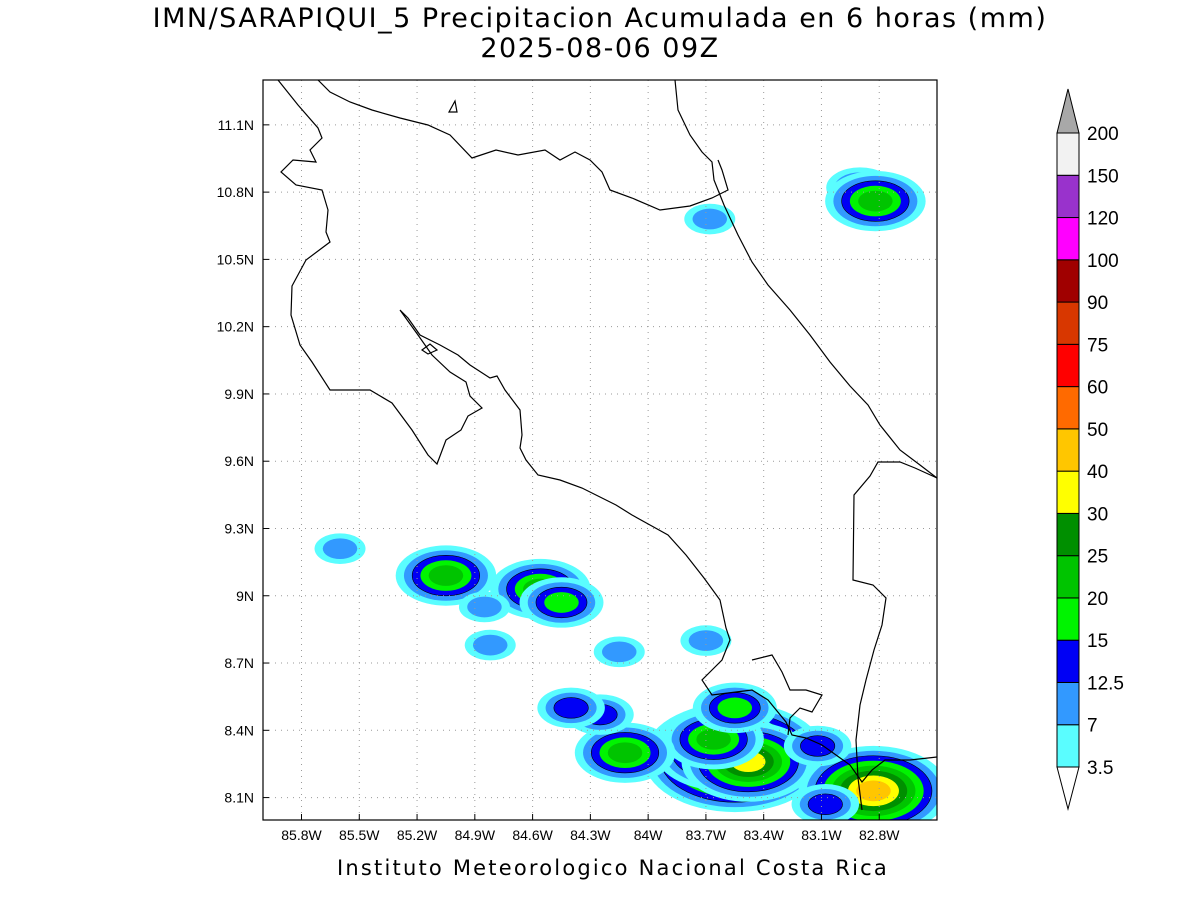  I want to click on colorbar-label: 150, so click(1103, 176).